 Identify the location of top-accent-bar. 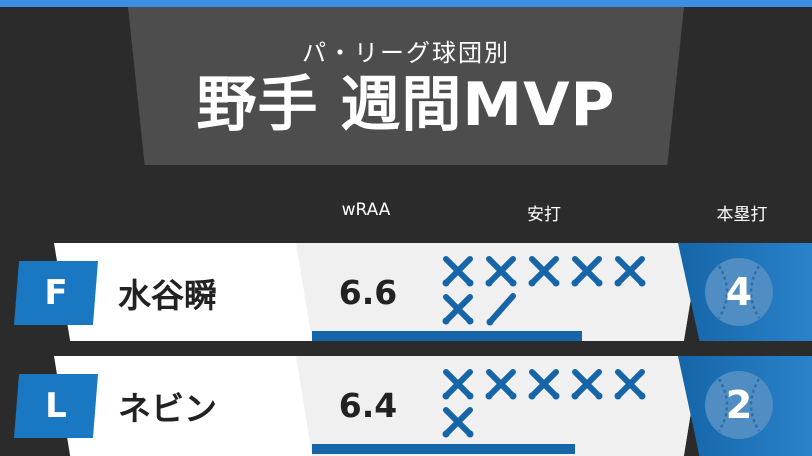
(406, 3).